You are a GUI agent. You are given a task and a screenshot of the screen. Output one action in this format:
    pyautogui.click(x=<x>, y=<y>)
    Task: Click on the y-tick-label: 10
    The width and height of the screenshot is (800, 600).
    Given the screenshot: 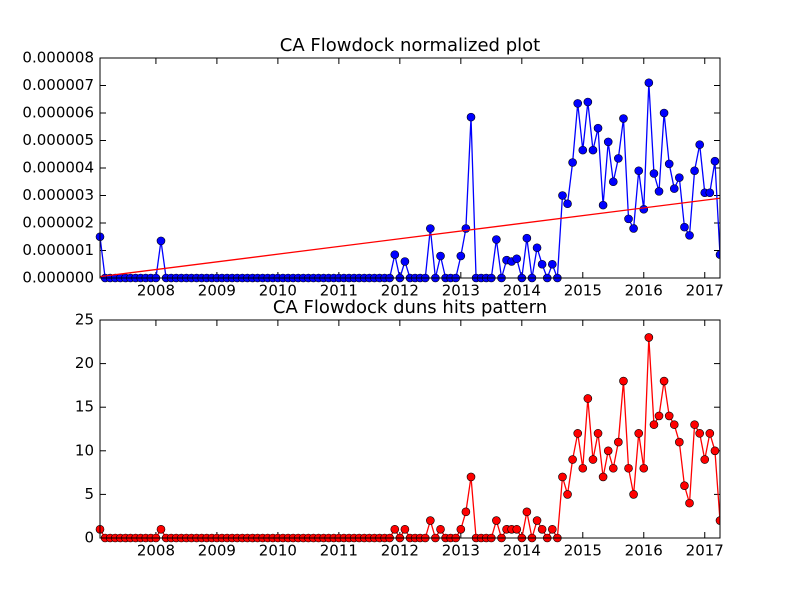 What is the action you would take?
    pyautogui.click(x=84, y=450)
    